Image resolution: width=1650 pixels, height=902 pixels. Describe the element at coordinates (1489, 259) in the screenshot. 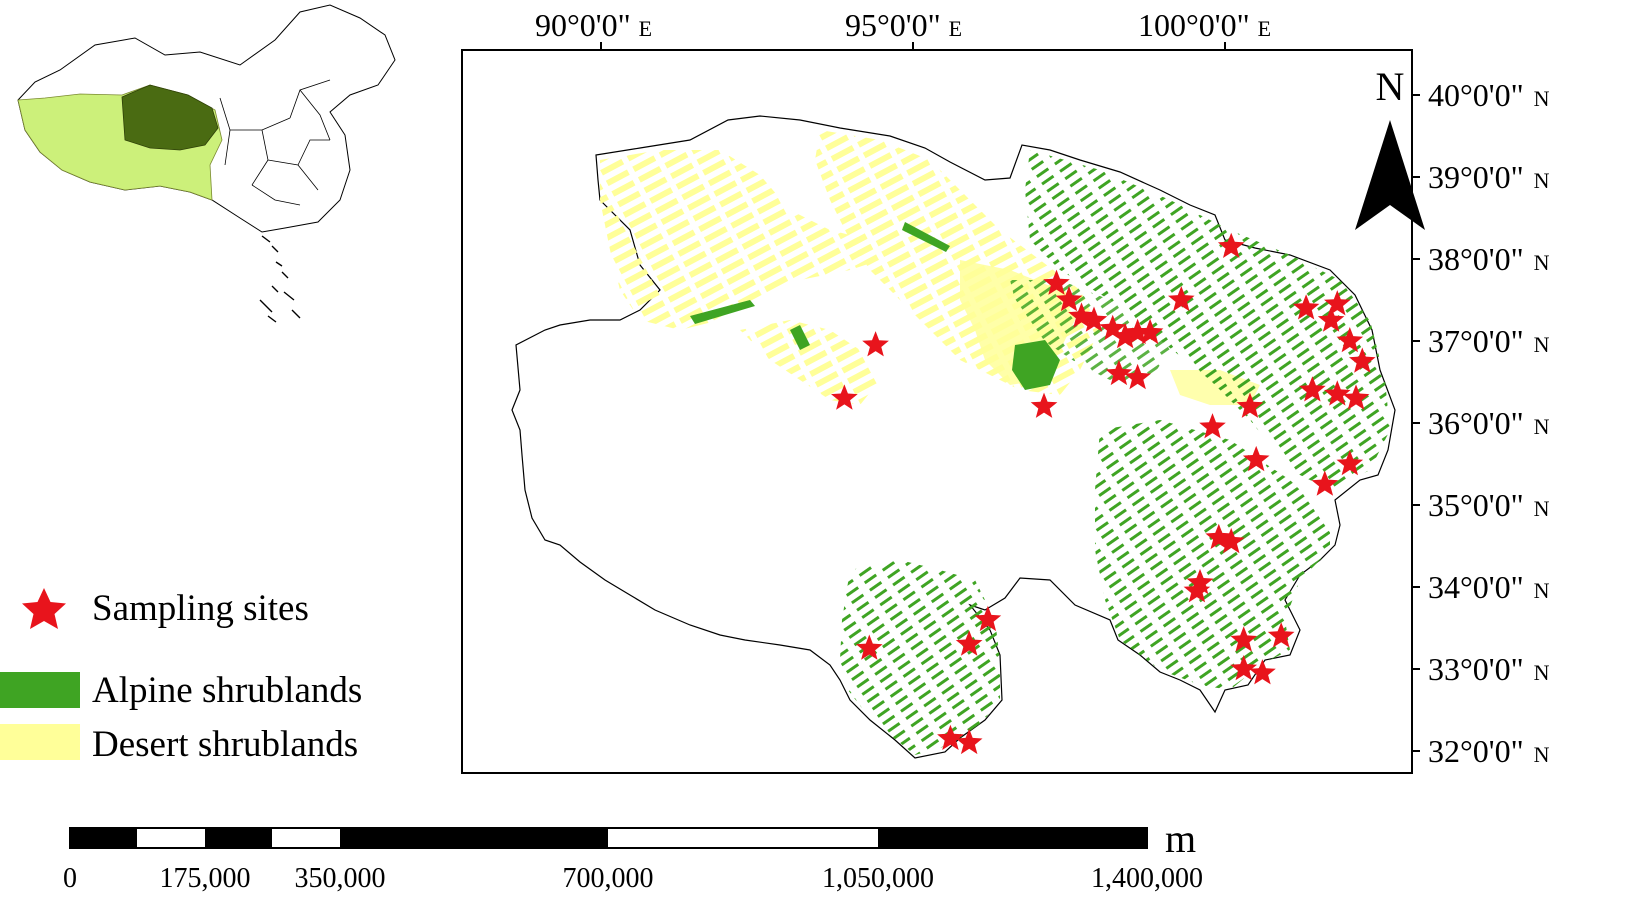

I see `lat-label-38: 38°0'0" N` at that location.